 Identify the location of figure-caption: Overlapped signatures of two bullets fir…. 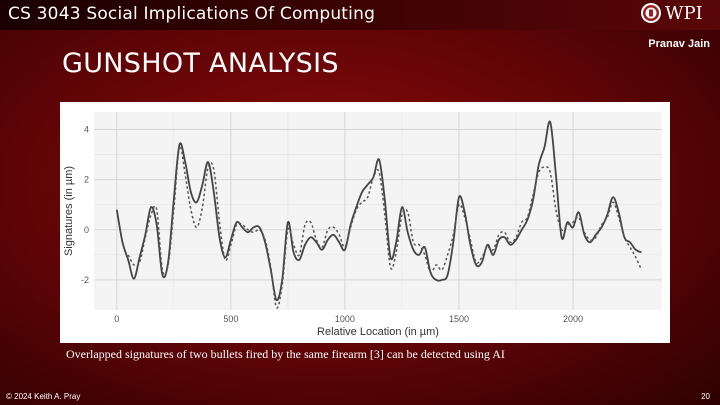
(285, 354).